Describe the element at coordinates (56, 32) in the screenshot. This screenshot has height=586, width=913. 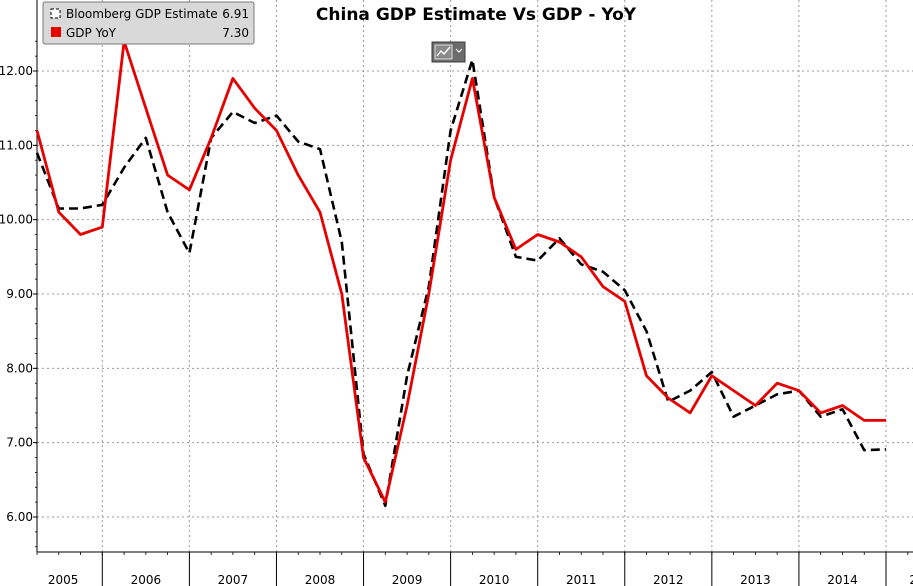
I see `legend-swatch-gdp` at that location.